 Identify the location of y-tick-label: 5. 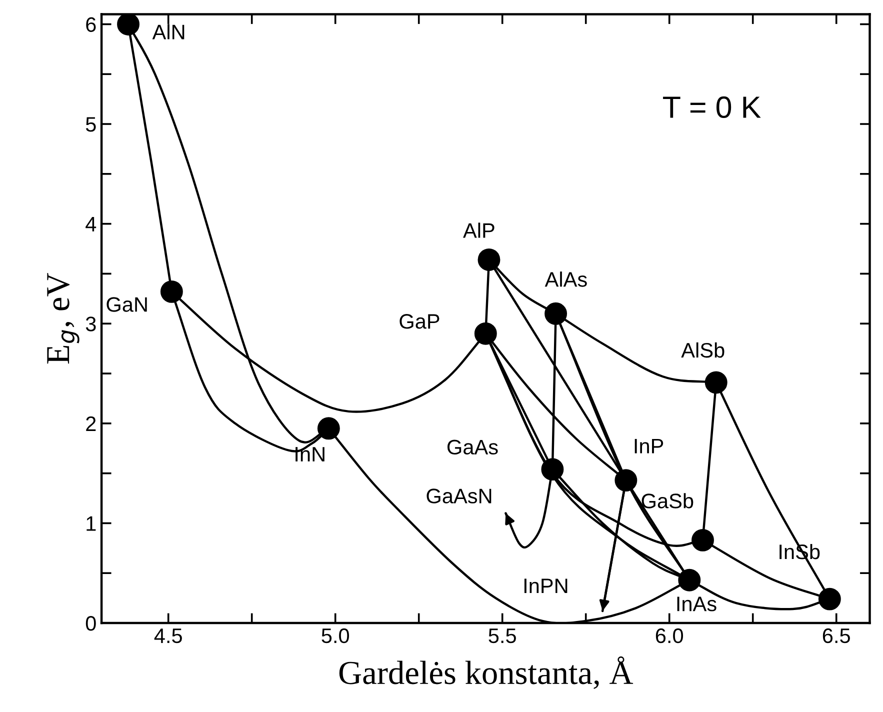
(91, 124).